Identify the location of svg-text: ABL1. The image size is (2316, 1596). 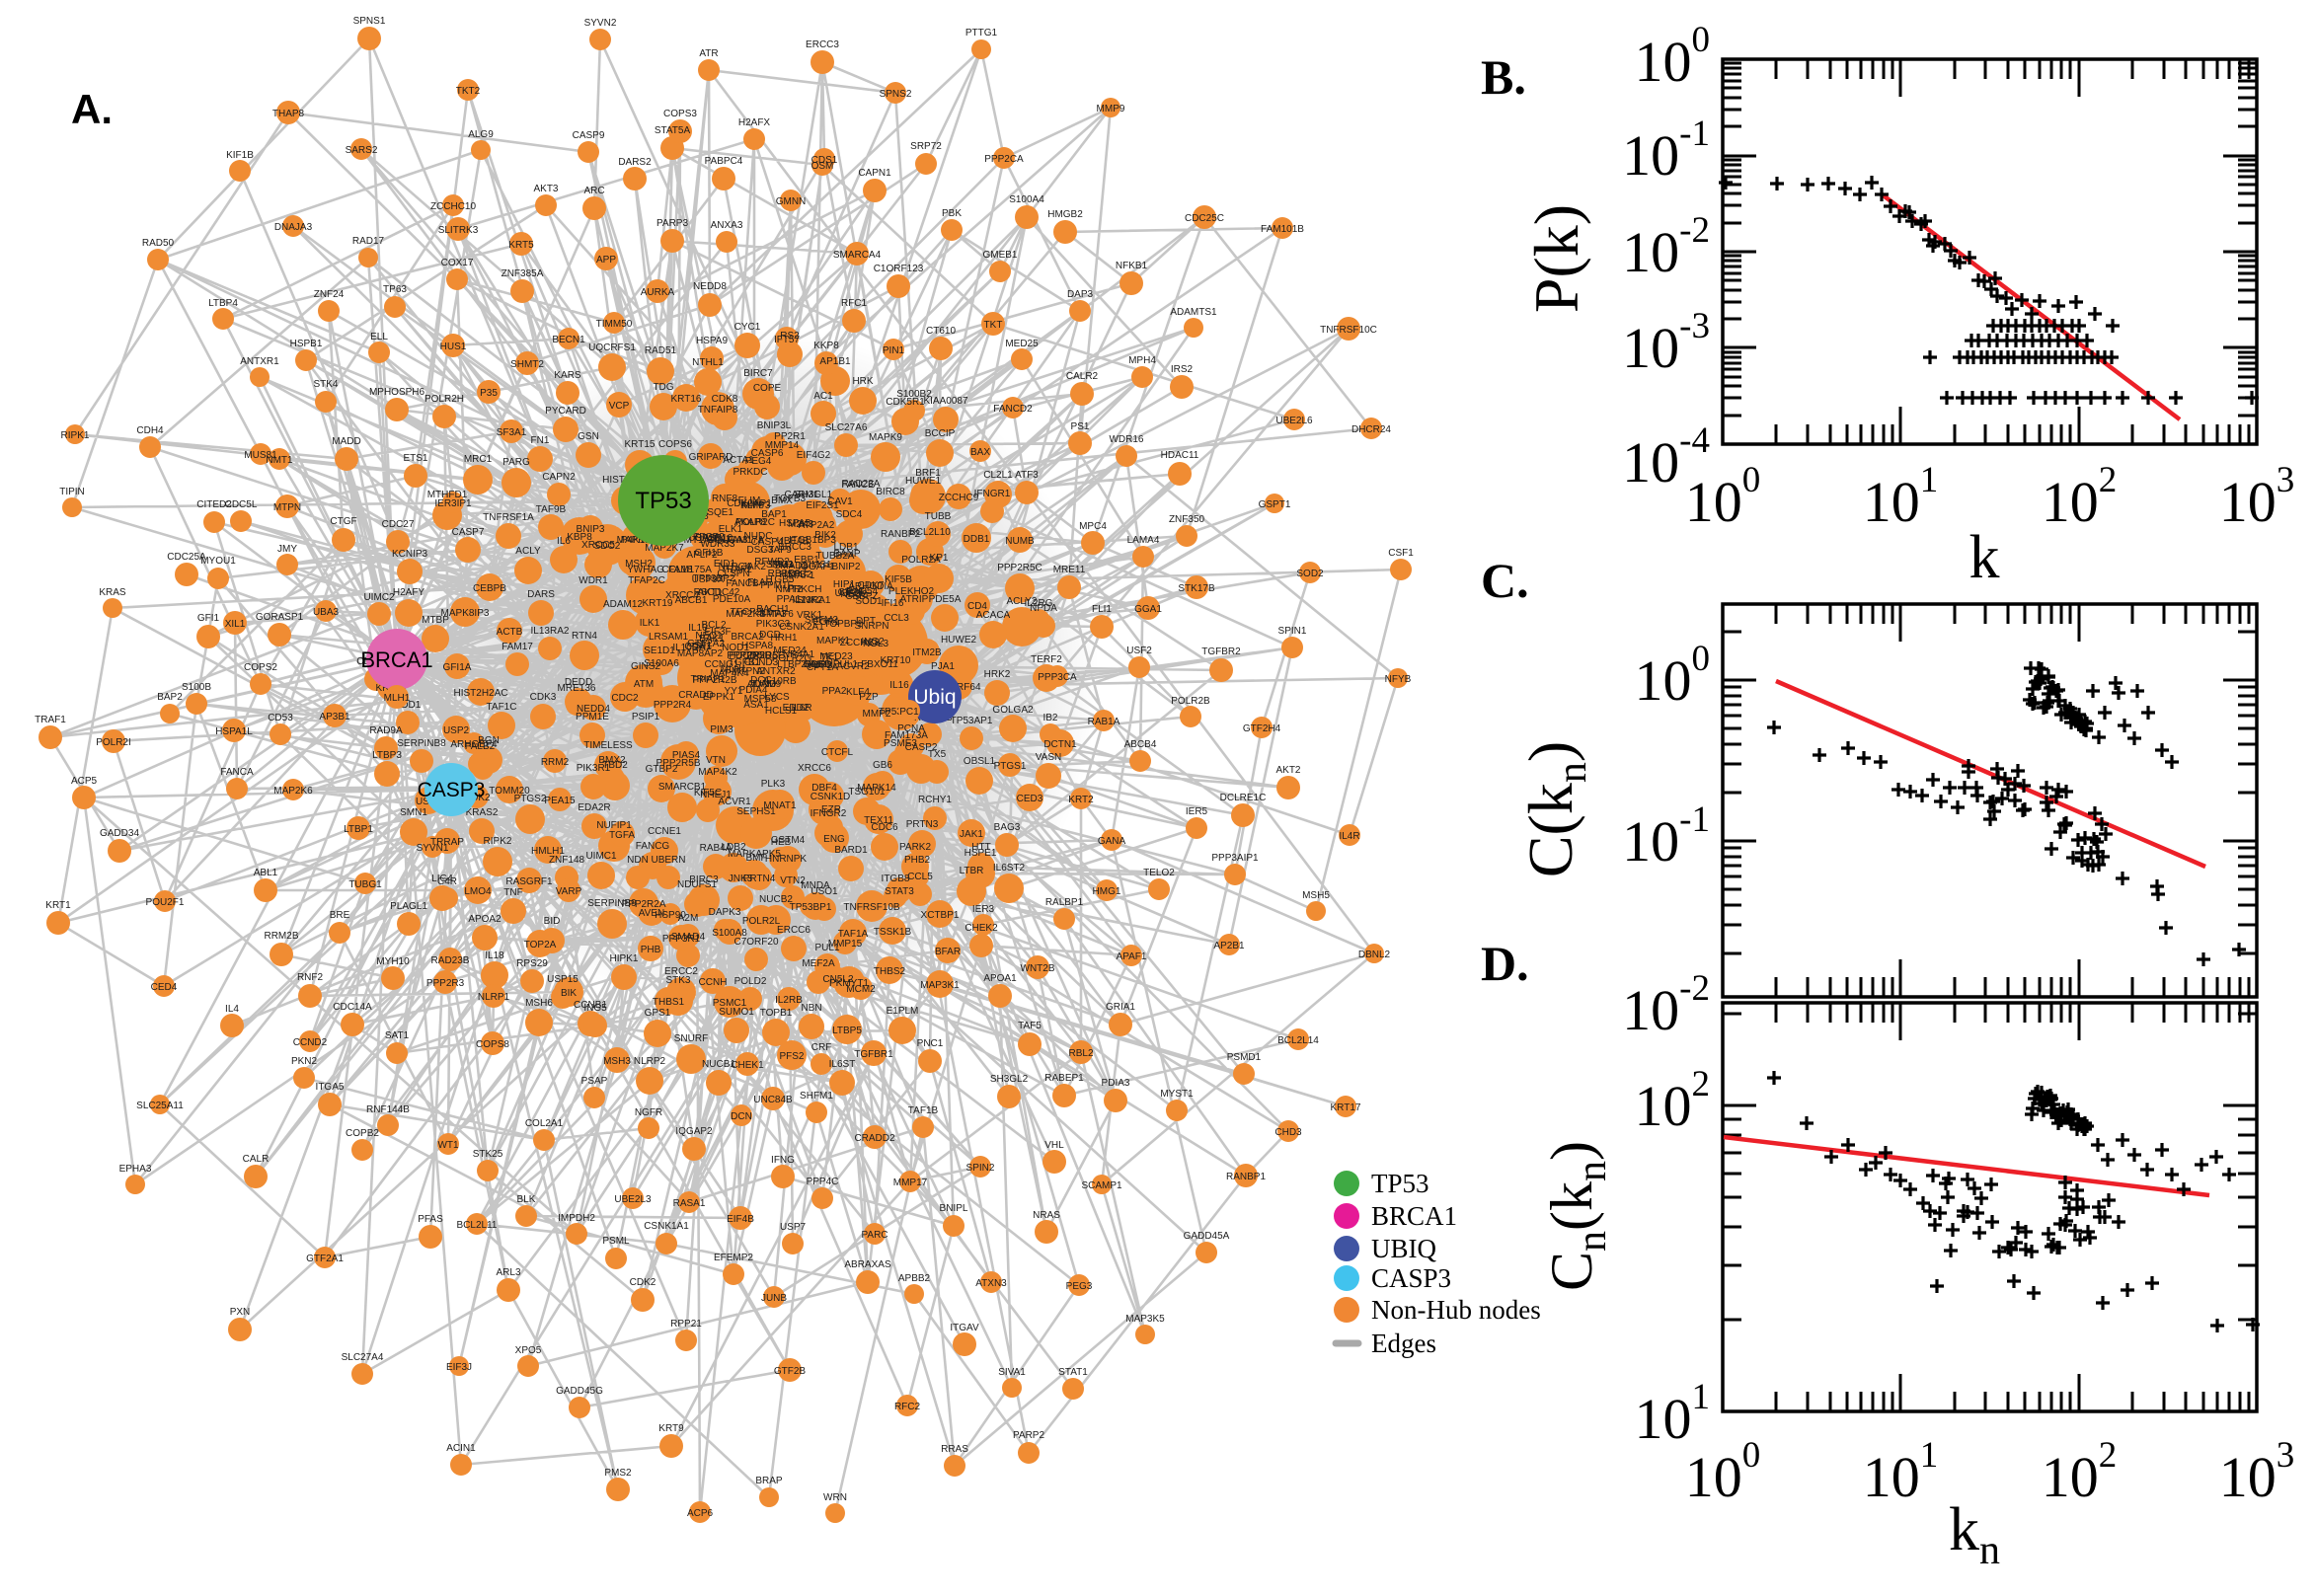
(266, 873).